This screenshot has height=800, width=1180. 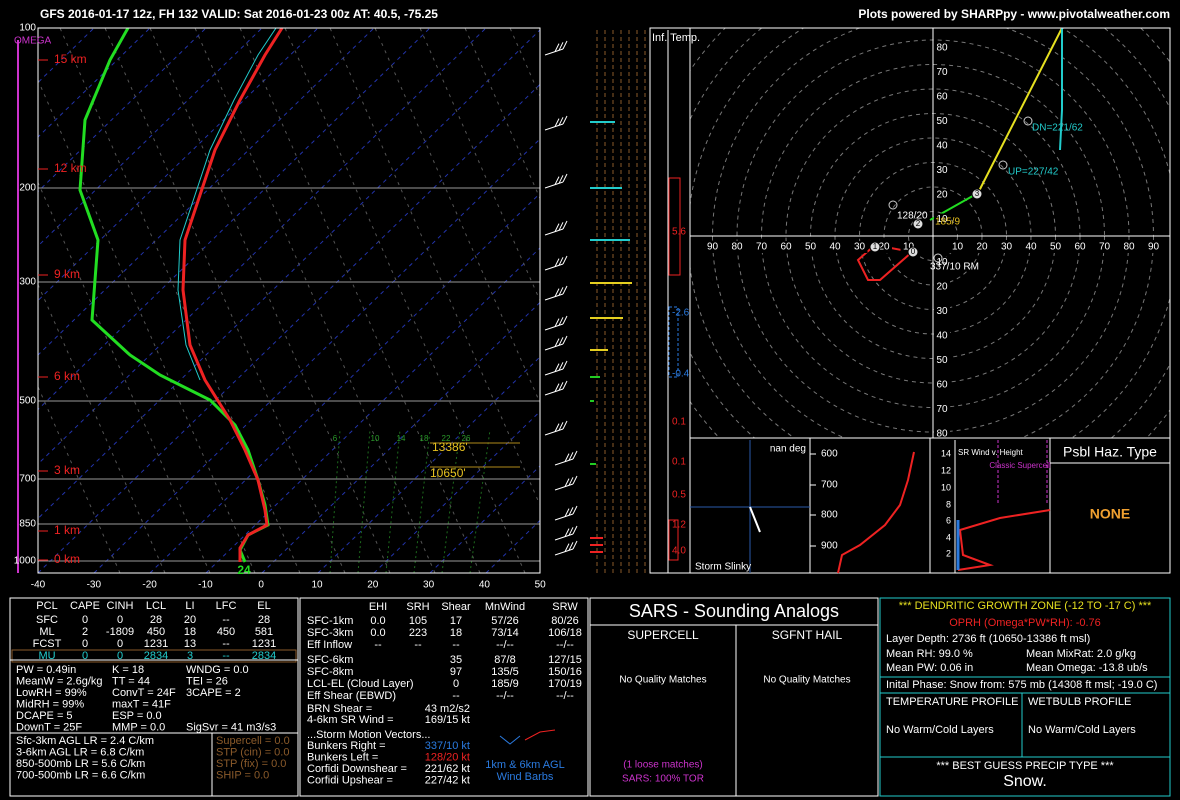 I want to click on hodo-marker-label: 2, so click(x=918, y=223).